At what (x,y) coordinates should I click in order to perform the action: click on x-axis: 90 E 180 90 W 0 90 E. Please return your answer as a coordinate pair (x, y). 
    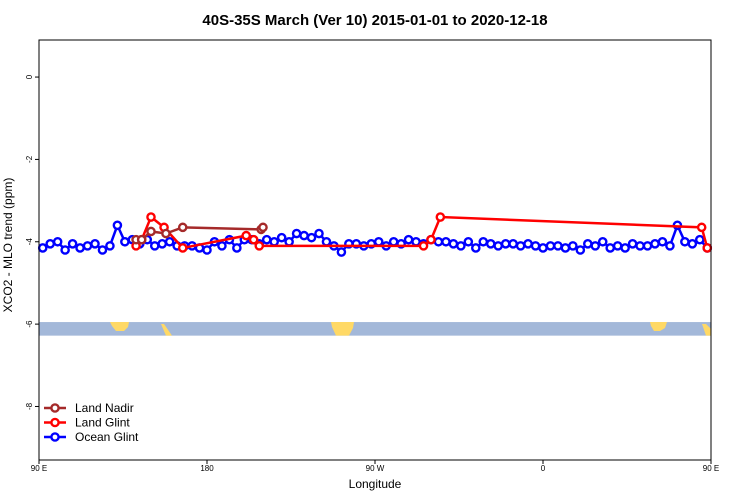
    Looking at the image, I should click on (375, 466).